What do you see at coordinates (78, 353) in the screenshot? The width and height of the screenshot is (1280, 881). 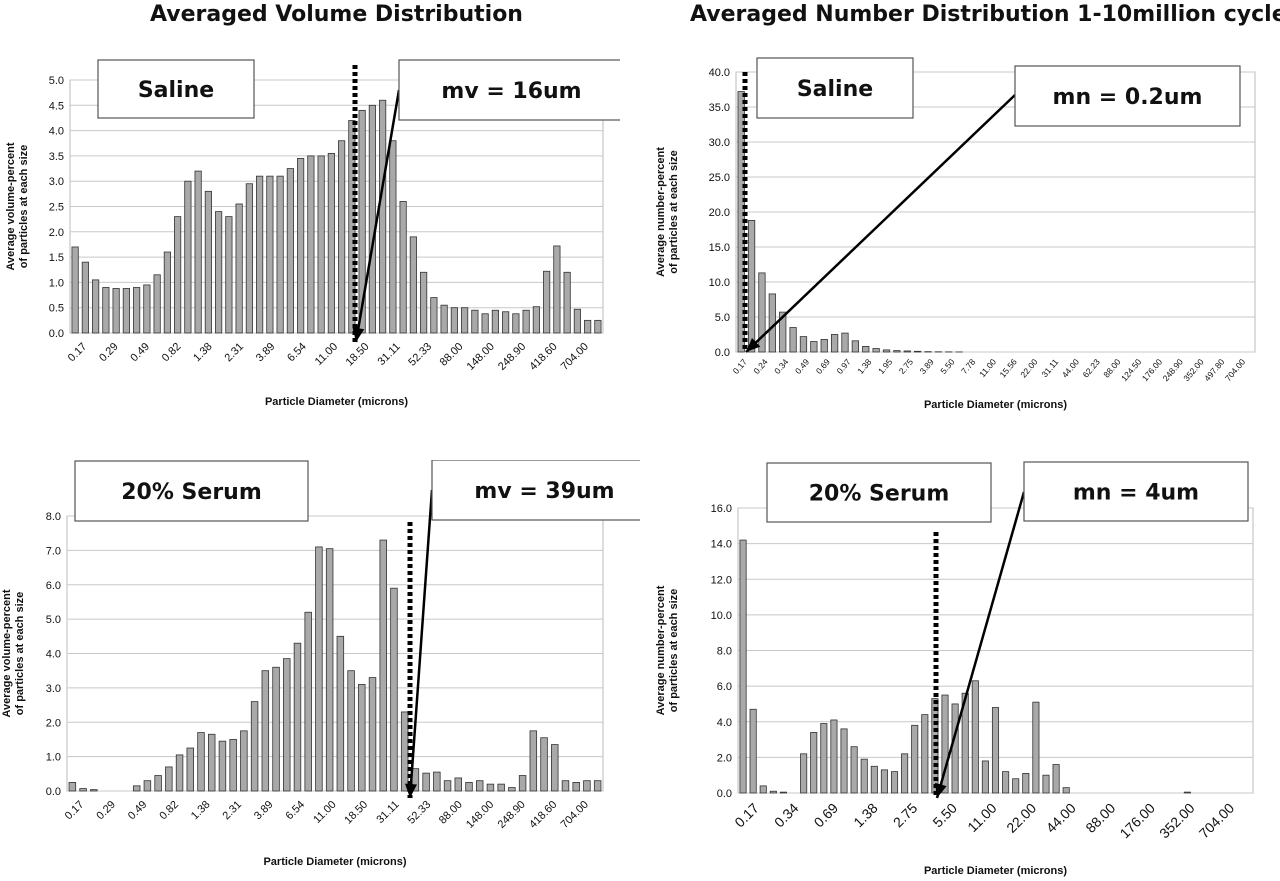 I see `x-tick-label: 0.17` at bounding box center [78, 353].